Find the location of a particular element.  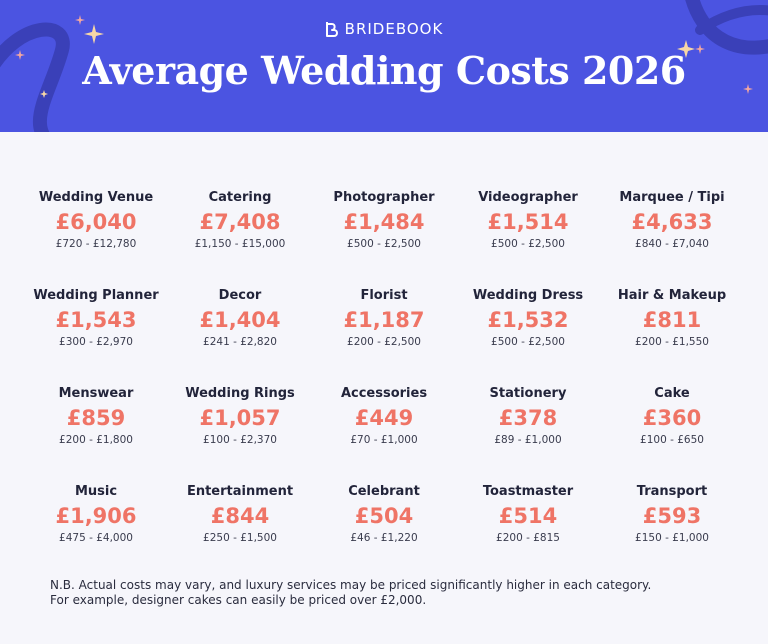

average-price: £1,484 is located at coordinates (384, 222).